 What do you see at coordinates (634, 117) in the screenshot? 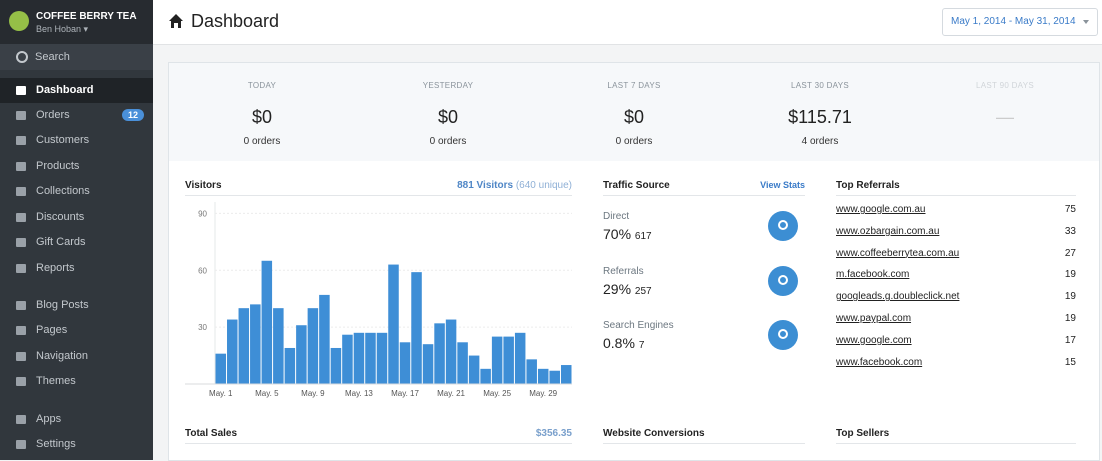
I see `stat-value: $0` at bounding box center [634, 117].